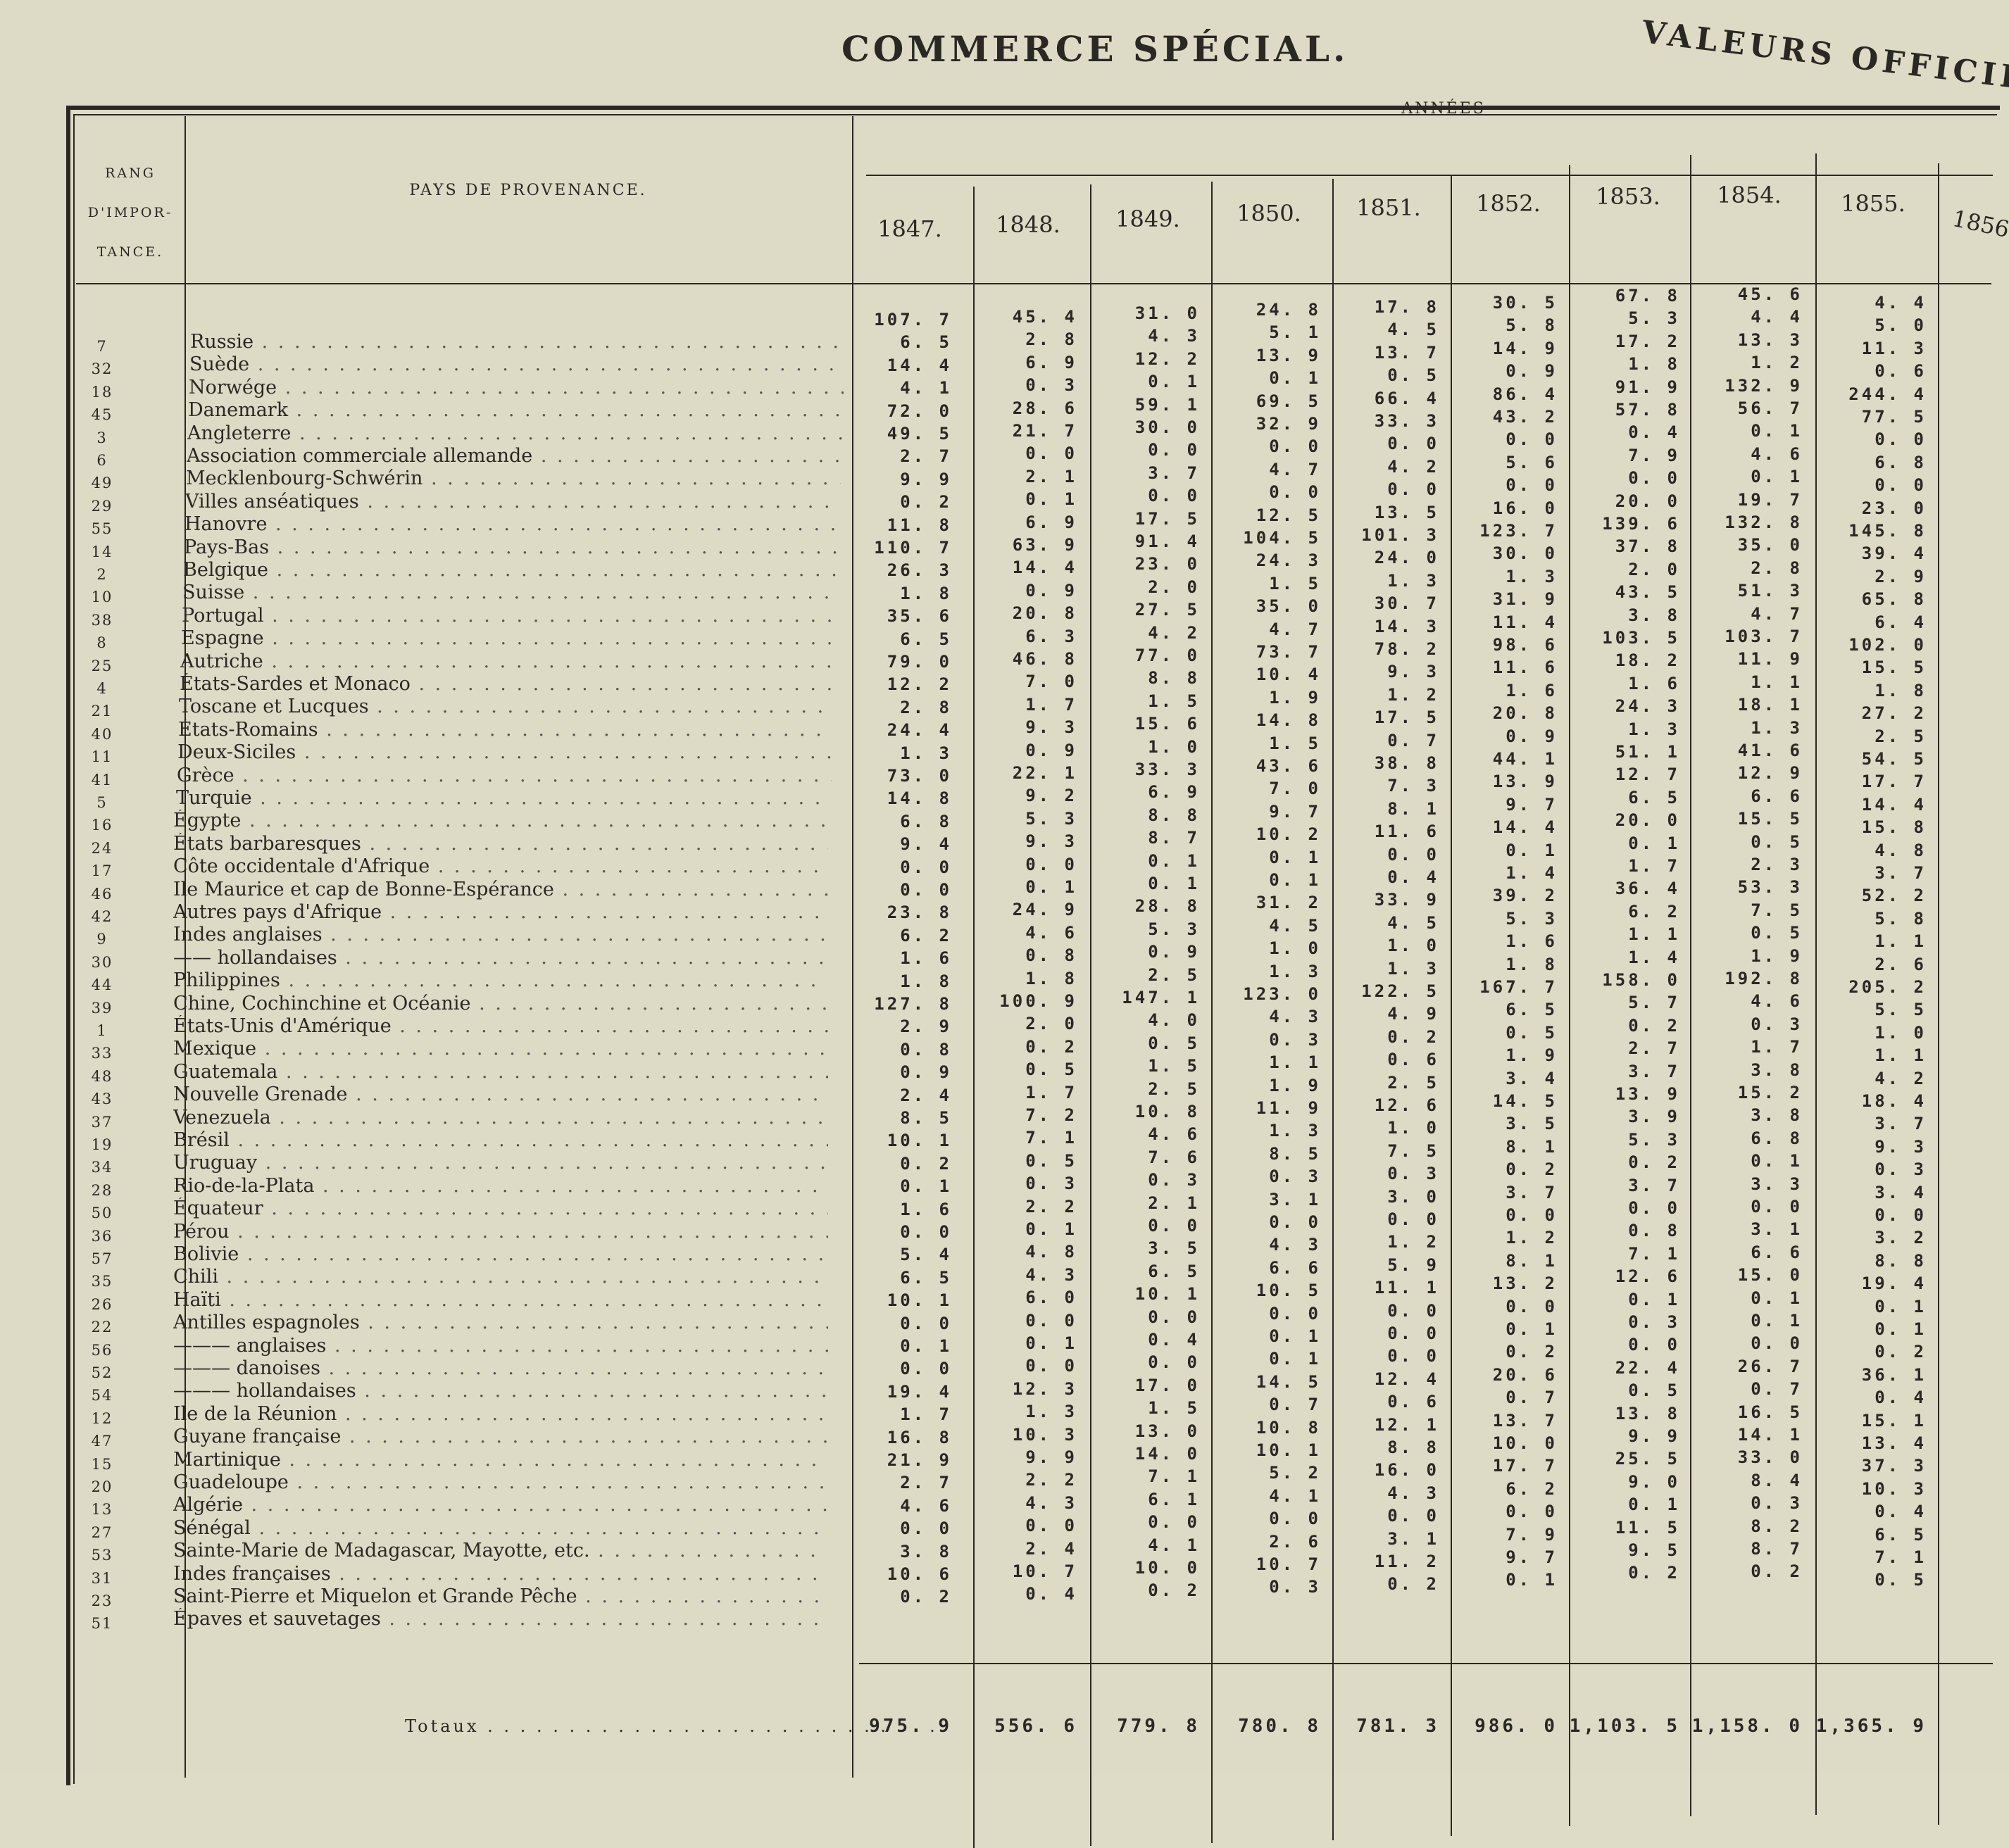  I want to click on value-cell: 91. 9, so click(1647, 387).